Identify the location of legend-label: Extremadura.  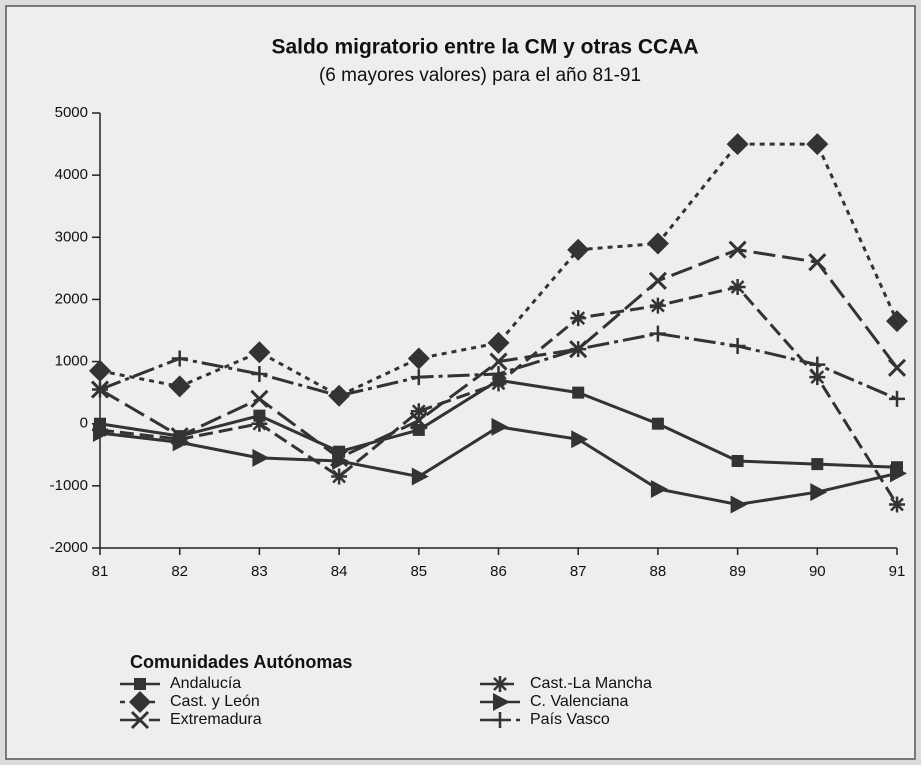
(216, 719).